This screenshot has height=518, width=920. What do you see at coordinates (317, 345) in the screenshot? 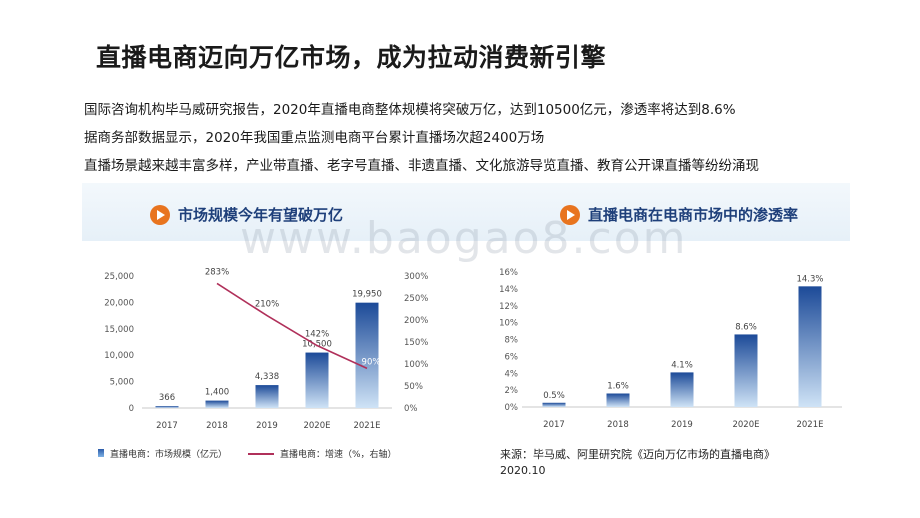
I see `bar-value-label: 10,500` at bounding box center [317, 345].